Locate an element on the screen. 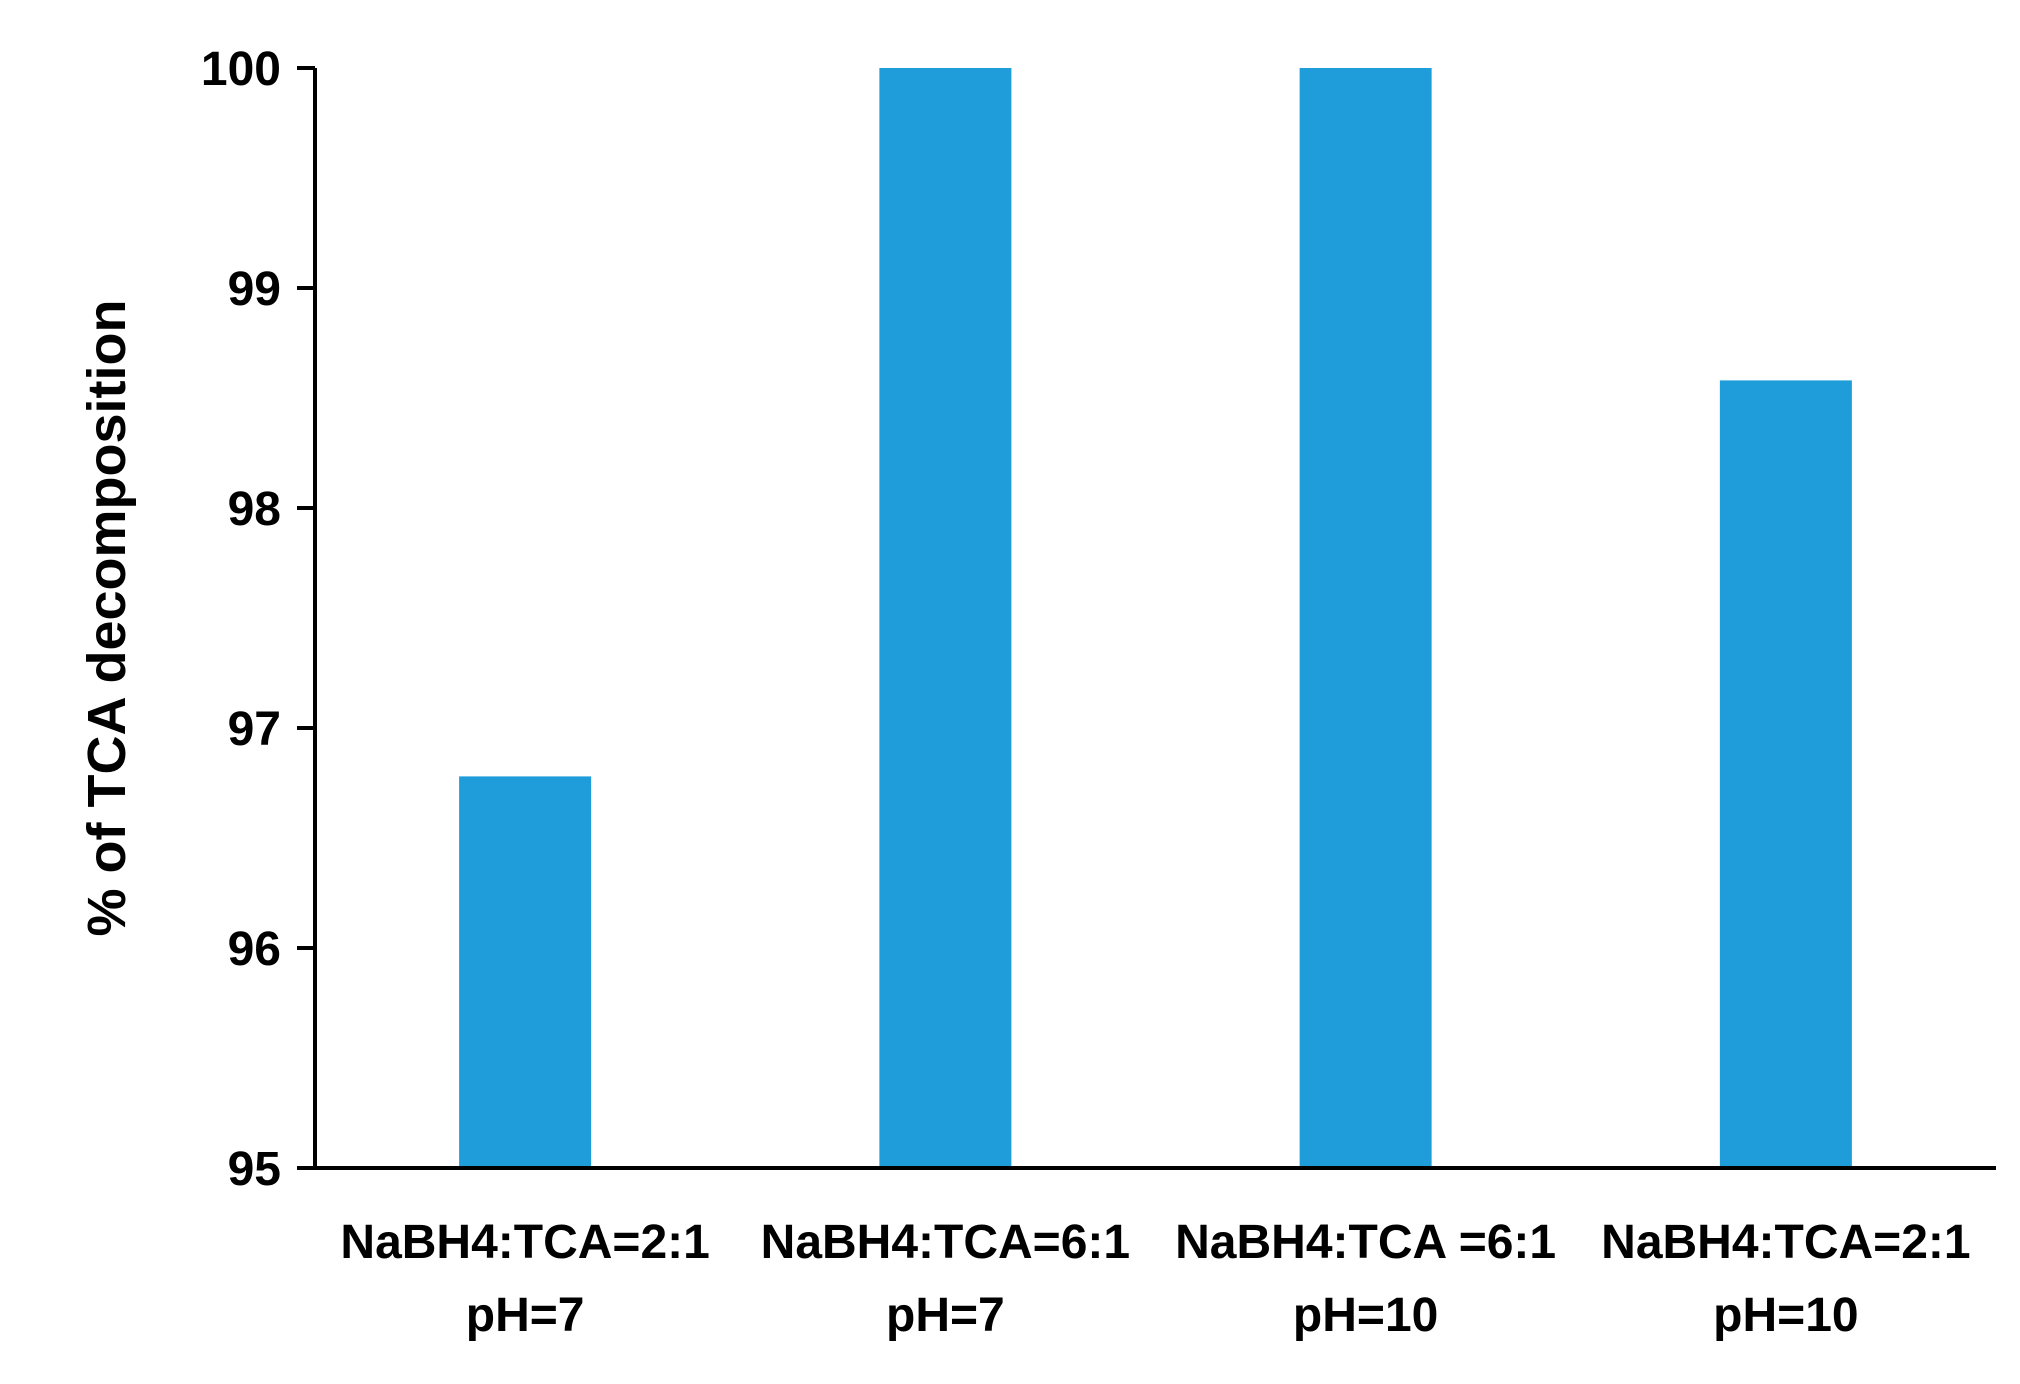 This screenshot has height=1384, width=2020. y-tick-label: 97 is located at coordinates (254, 729).